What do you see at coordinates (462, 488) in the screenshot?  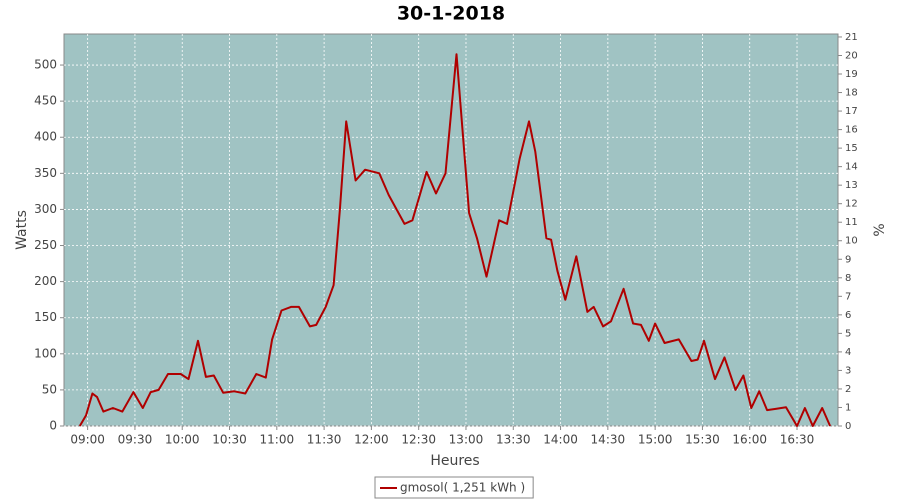 I see `legend-label: gmosol( 1,251 kWh )` at bounding box center [462, 488].